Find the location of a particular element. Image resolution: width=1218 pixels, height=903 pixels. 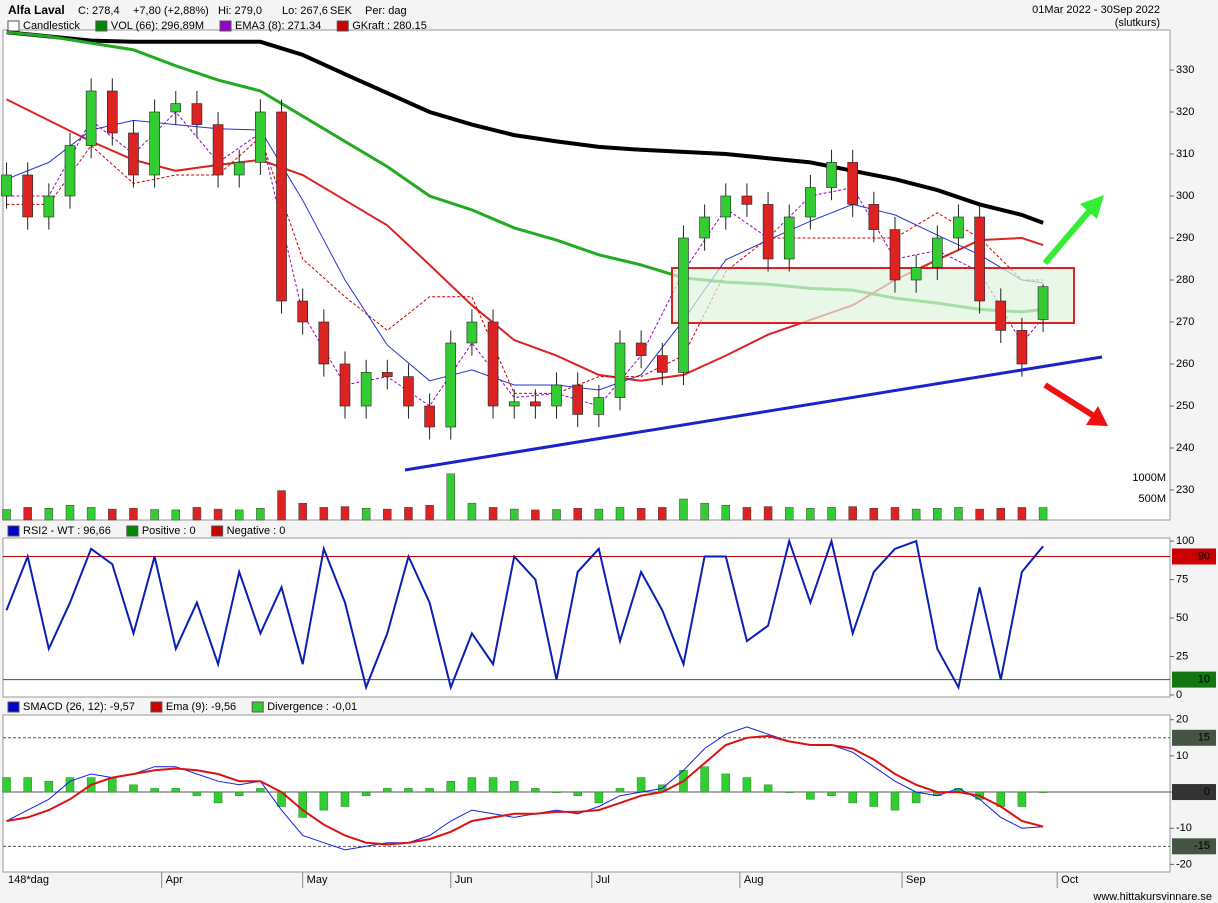

rsi-line is located at coordinates (524, 614).